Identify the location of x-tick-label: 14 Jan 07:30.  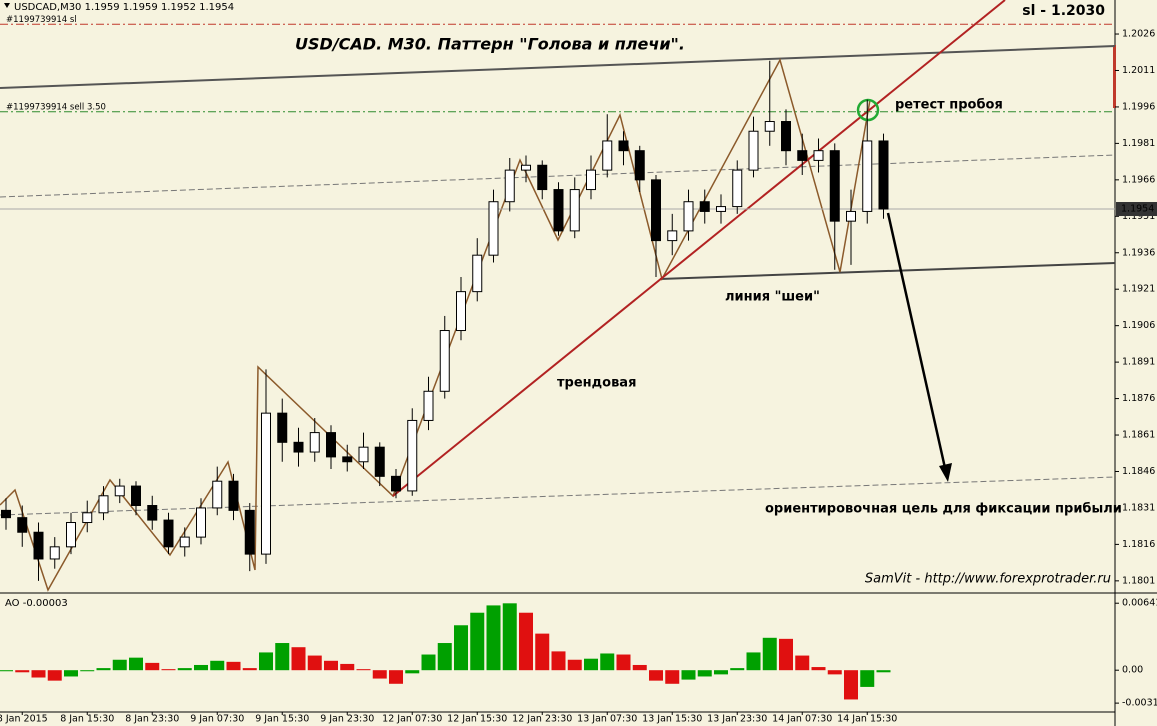
(802, 719).